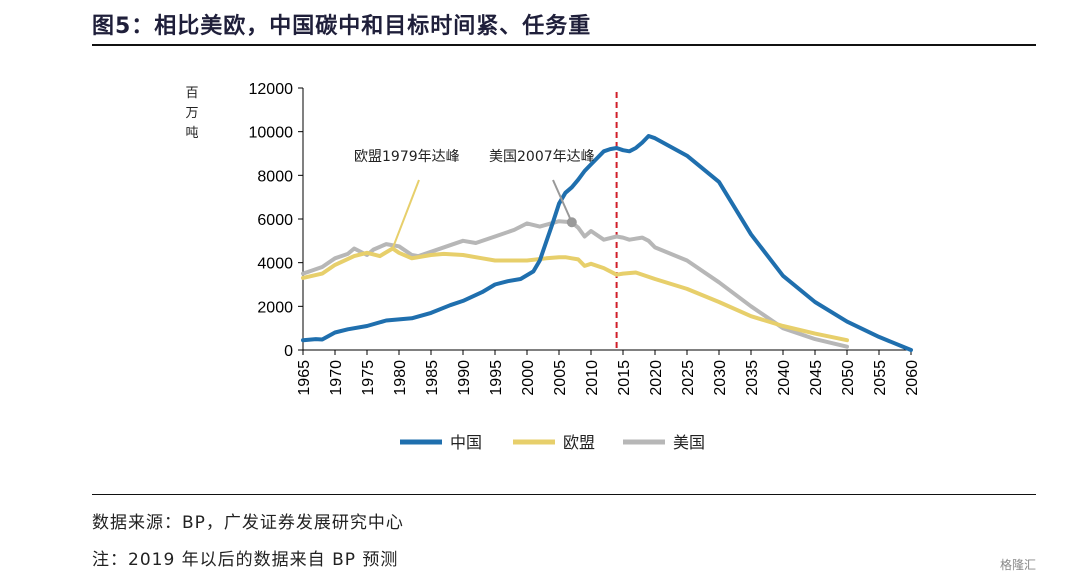  What do you see at coordinates (562, 201) in the screenshot?
I see `us-peak-pointer` at bounding box center [562, 201].